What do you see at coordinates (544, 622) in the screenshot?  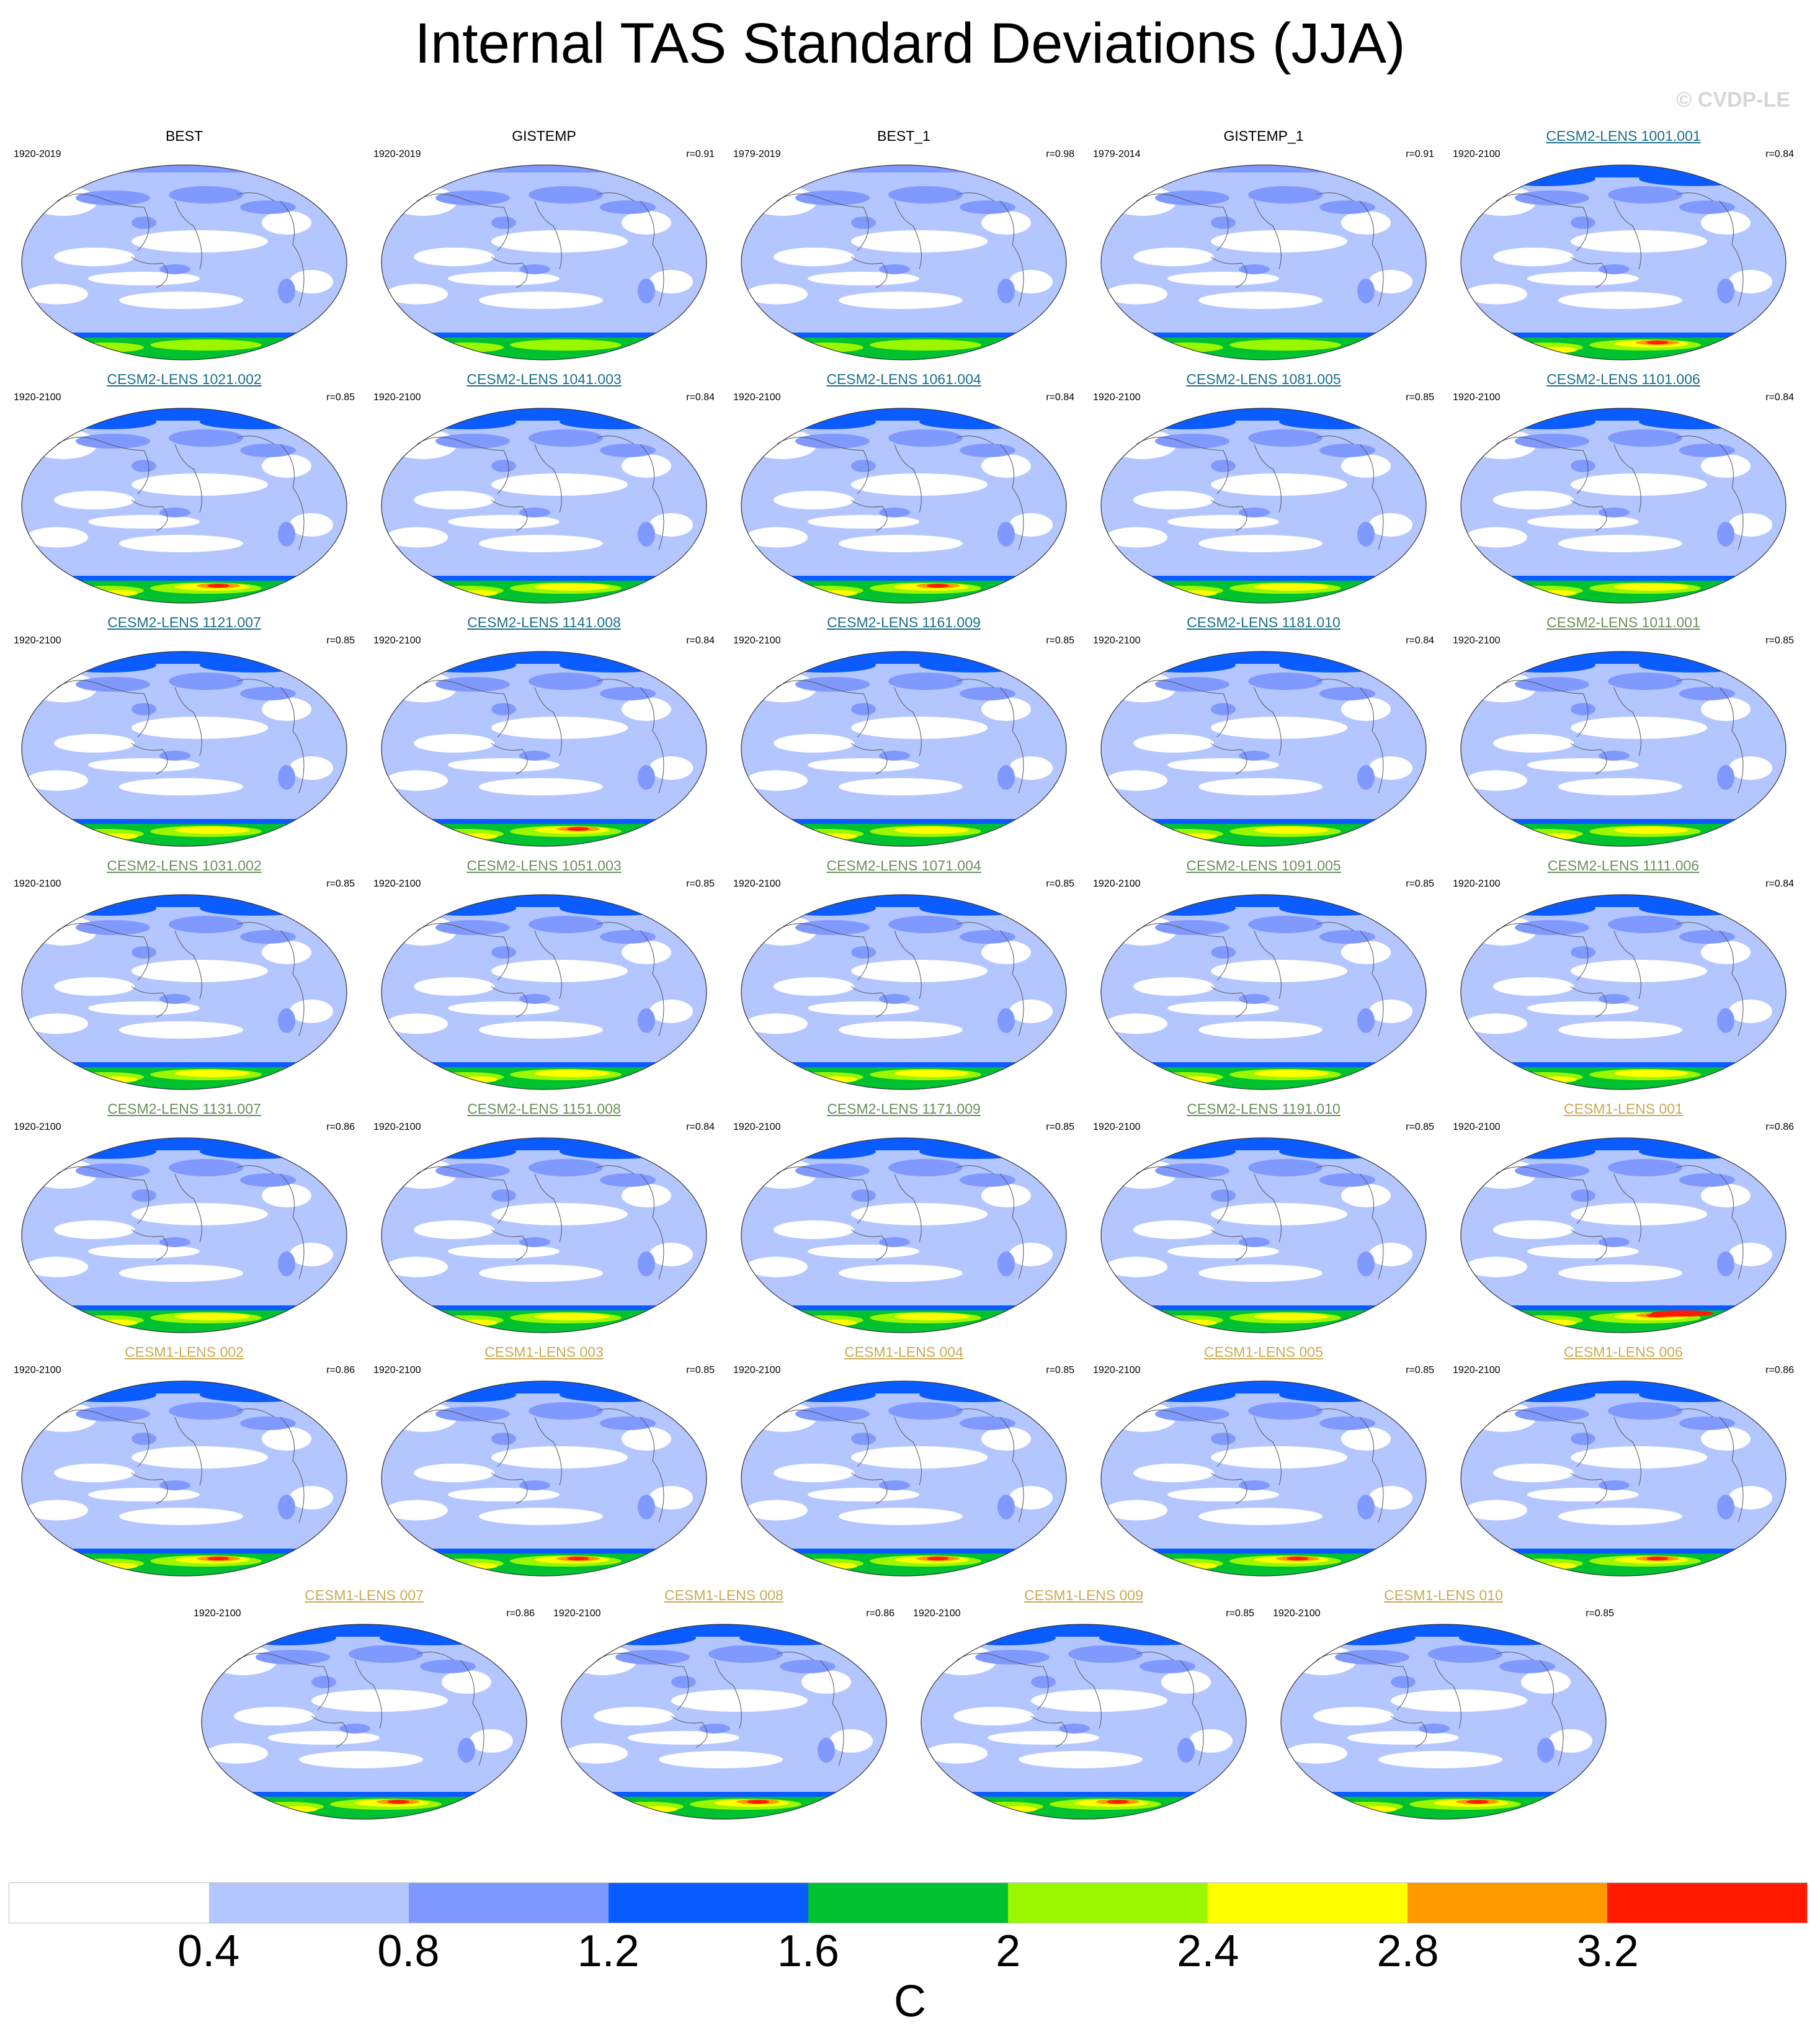 I see `panel-title: CESM2-LENS 1141.008` at bounding box center [544, 622].